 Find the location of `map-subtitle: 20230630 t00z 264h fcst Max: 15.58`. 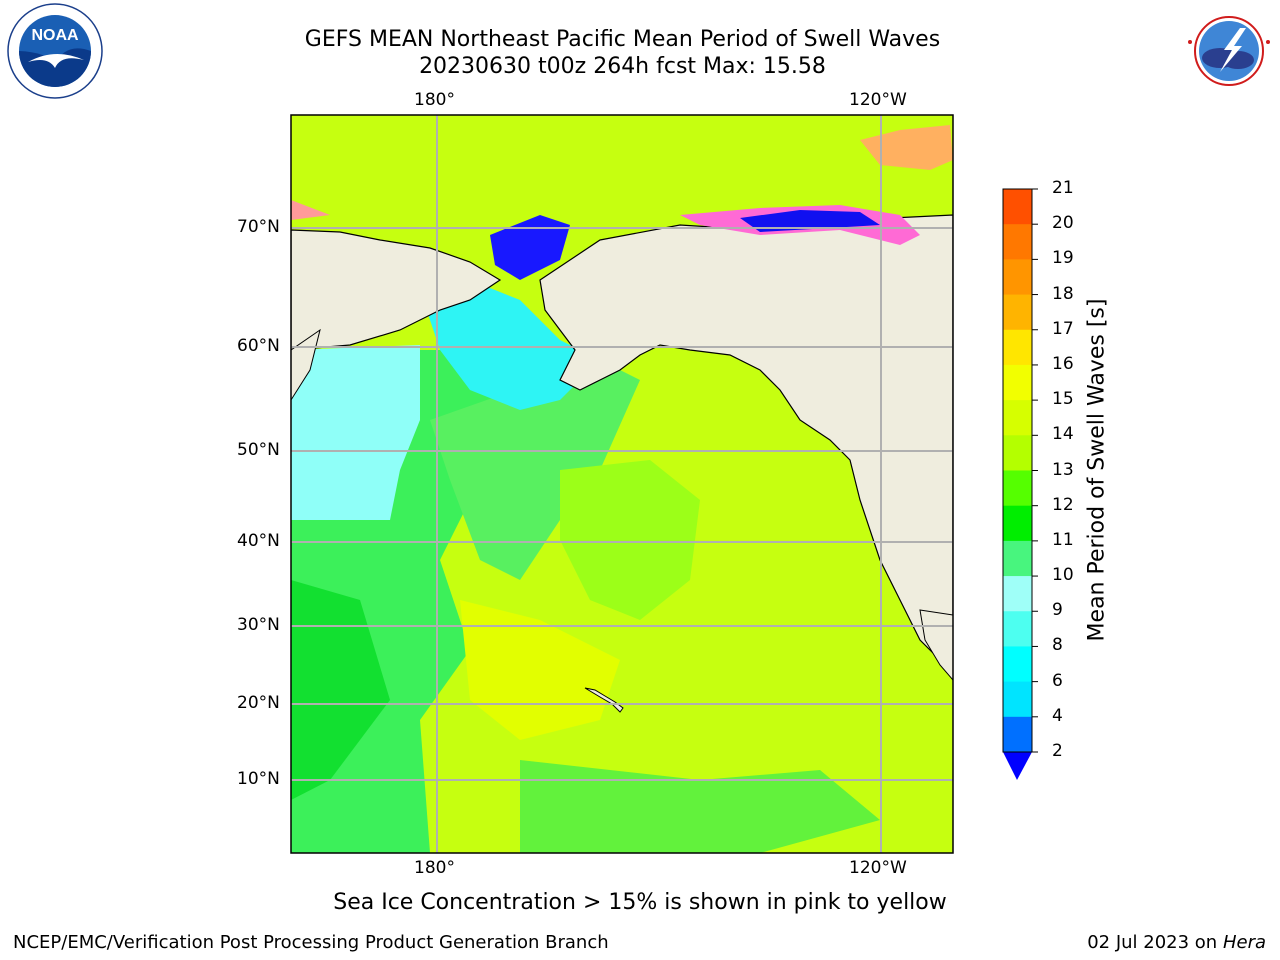

map-subtitle: 20230630 t00z 264h fcst Max: 15.58 is located at coordinates (622, 66).